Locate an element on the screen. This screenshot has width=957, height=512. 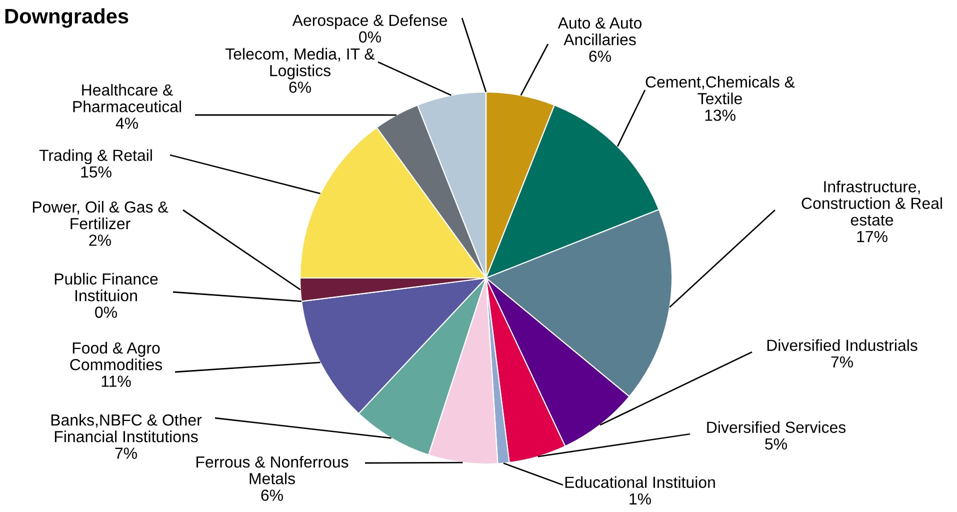
data-label: 4% is located at coordinates (127, 123).